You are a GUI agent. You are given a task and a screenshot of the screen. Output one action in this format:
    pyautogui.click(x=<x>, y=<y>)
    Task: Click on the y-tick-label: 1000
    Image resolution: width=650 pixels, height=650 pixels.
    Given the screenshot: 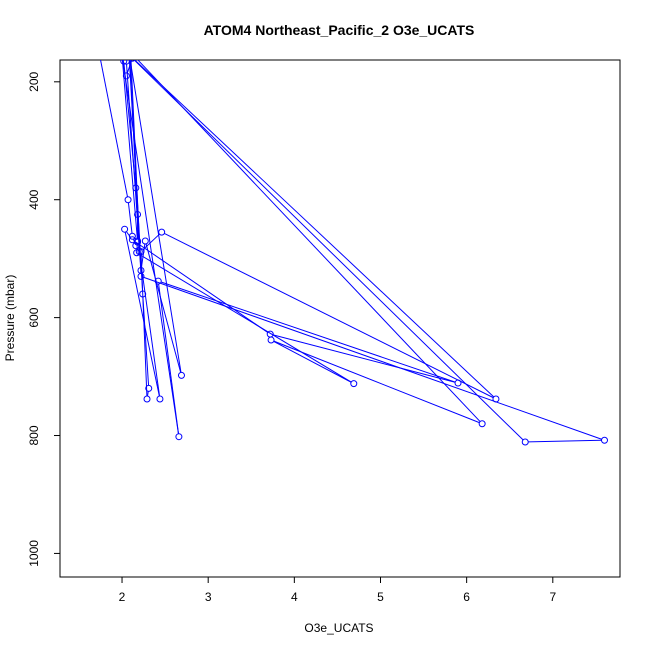 What is the action you would take?
    pyautogui.click(x=34, y=553)
    